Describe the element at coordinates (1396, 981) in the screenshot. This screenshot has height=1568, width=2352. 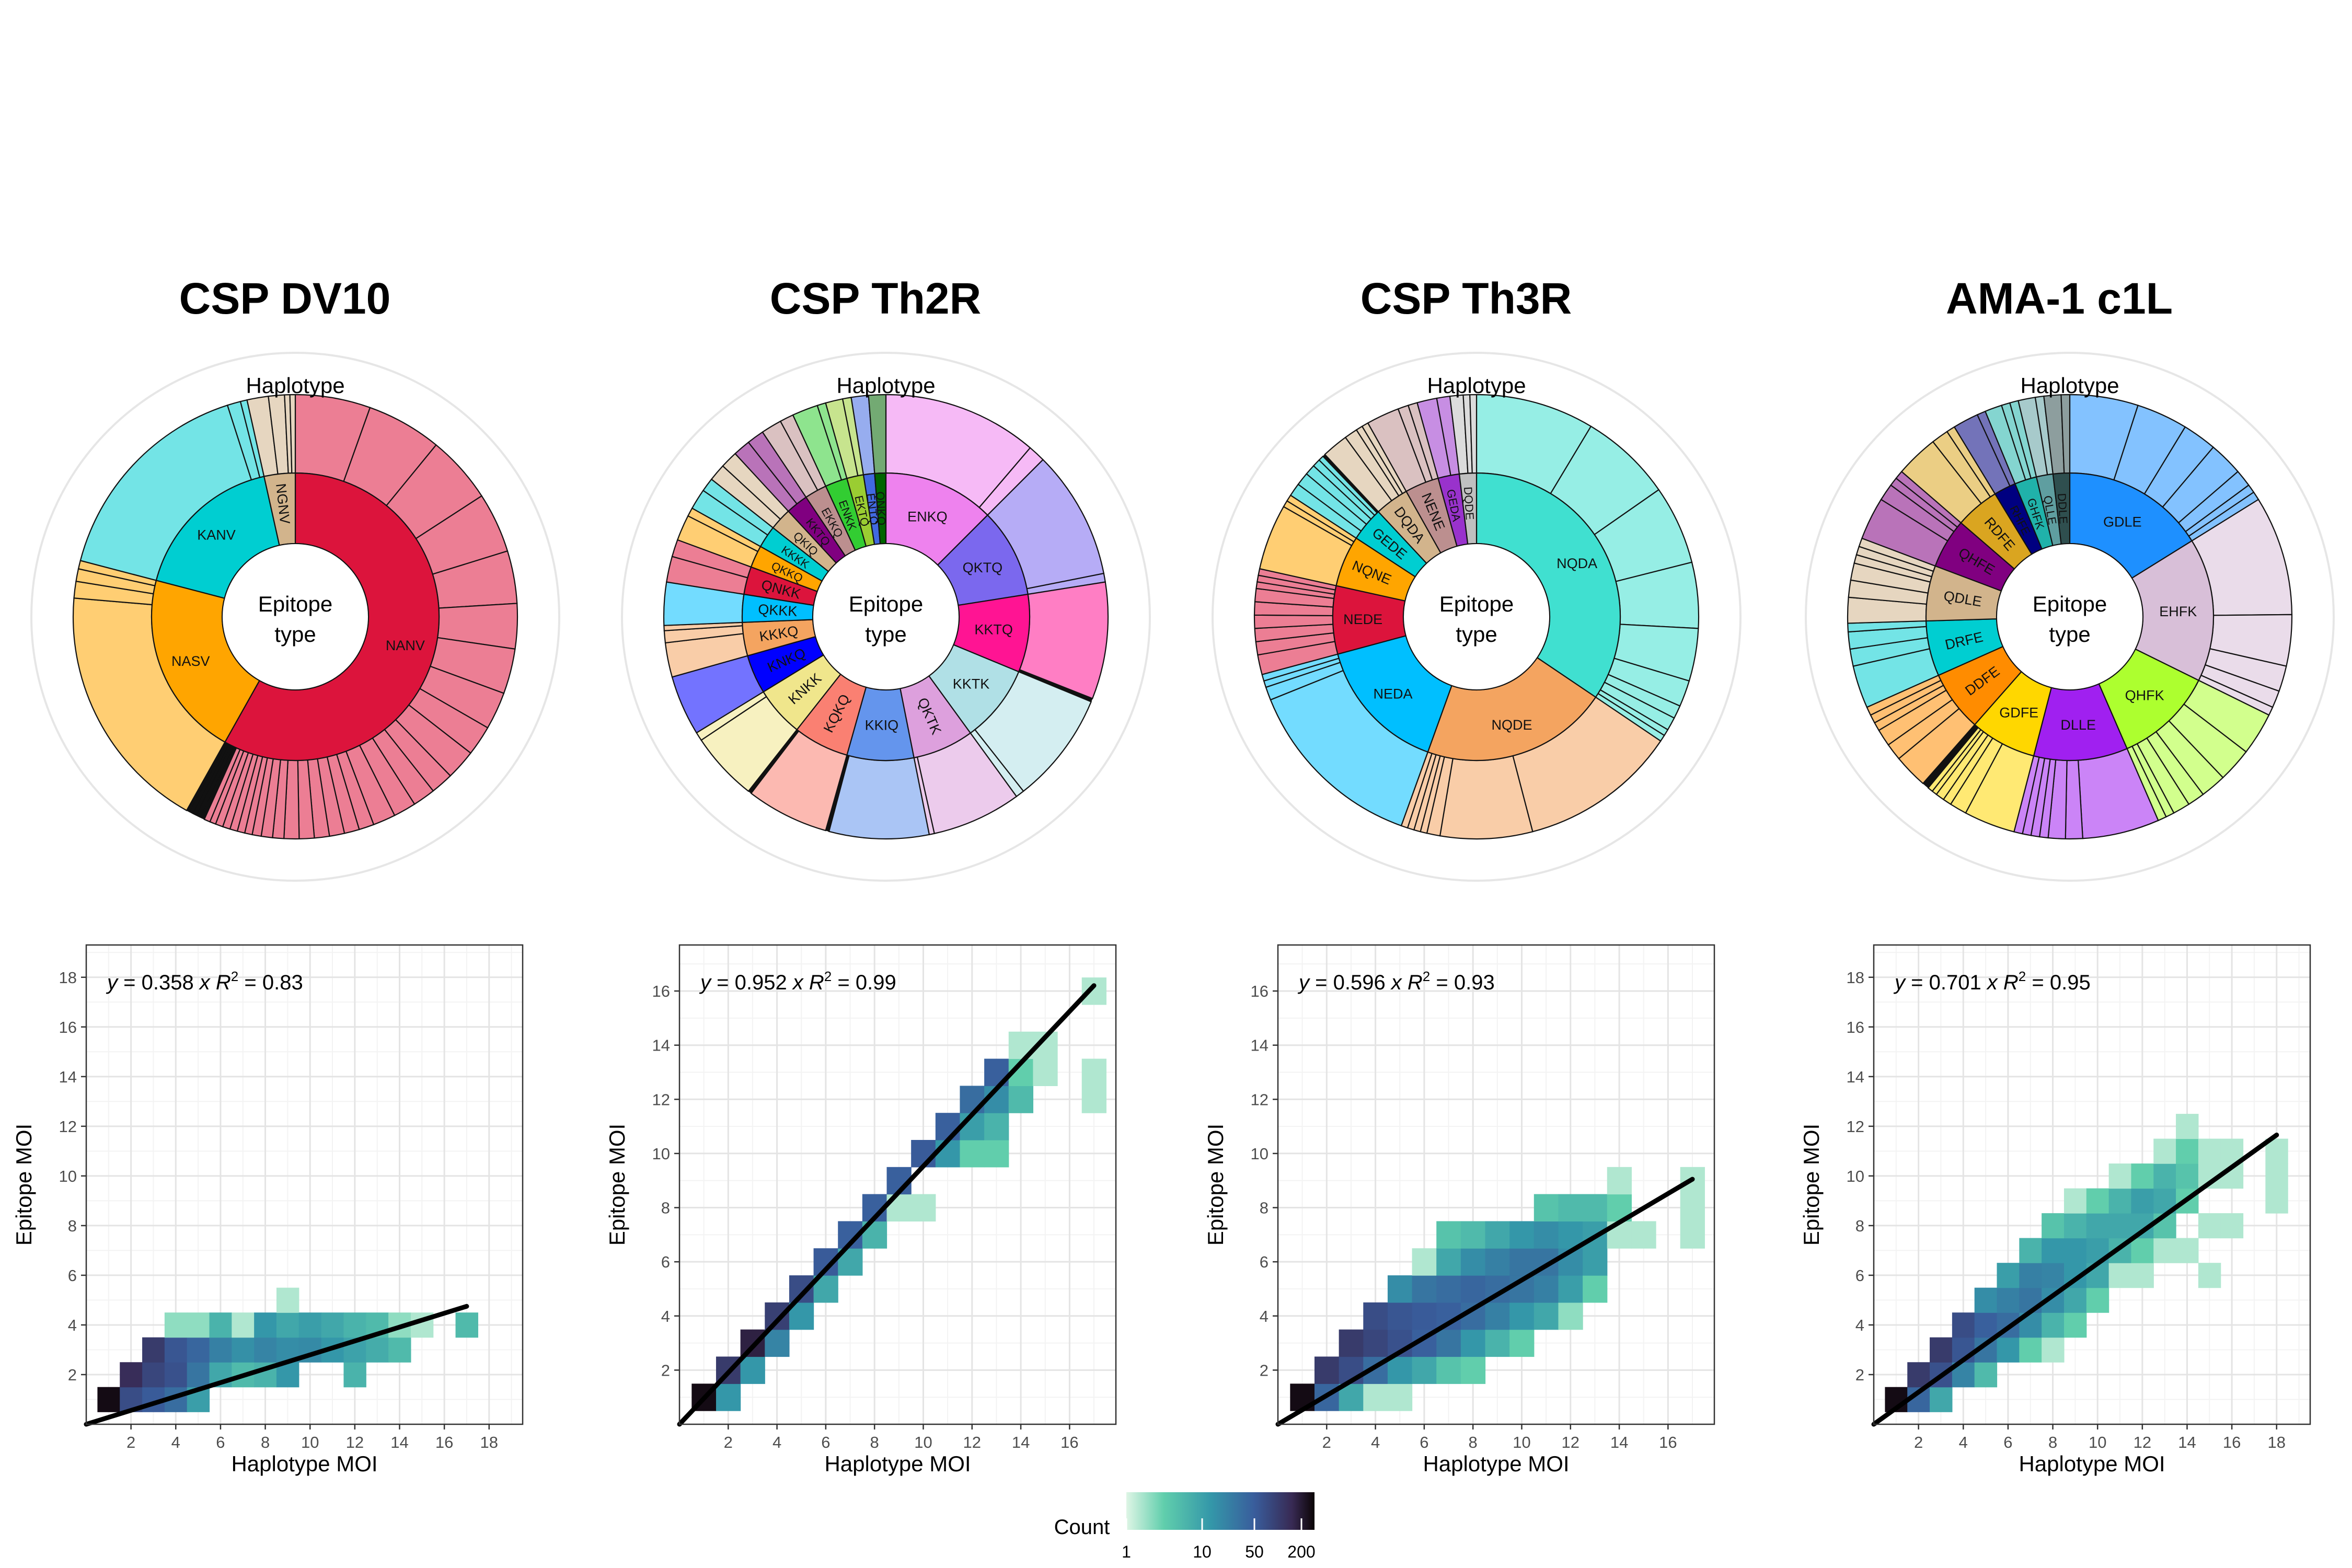
I see `fit-annotation: y = 0.596 x R2 = 0.93` at that location.